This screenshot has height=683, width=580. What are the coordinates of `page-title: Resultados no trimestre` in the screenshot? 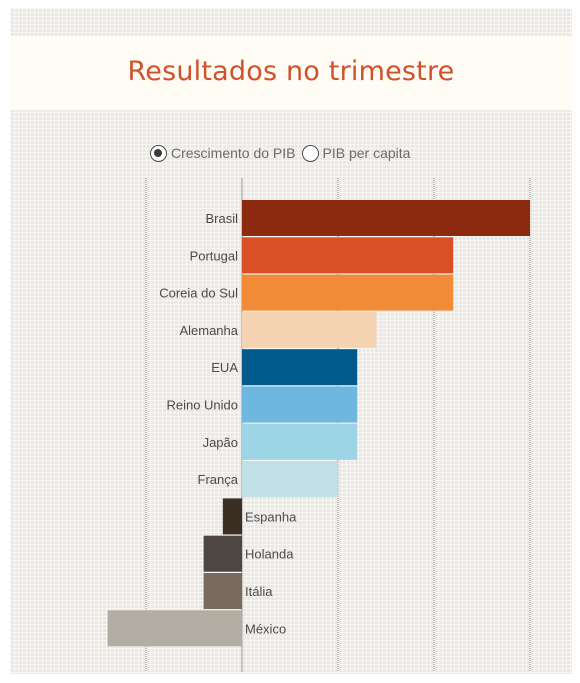 It's located at (291, 71).